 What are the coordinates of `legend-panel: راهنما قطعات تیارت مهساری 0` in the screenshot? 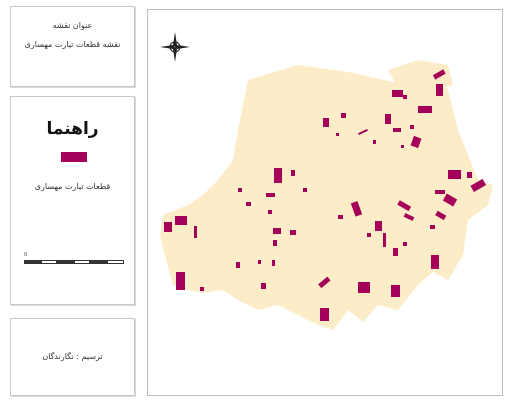 It's located at (72, 200).